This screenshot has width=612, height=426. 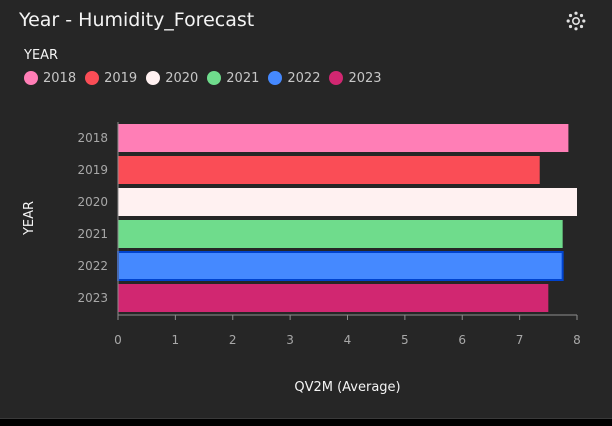 What do you see at coordinates (577, 340) in the screenshot?
I see `x-tick-label-8: 8` at bounding box center [577, 340].